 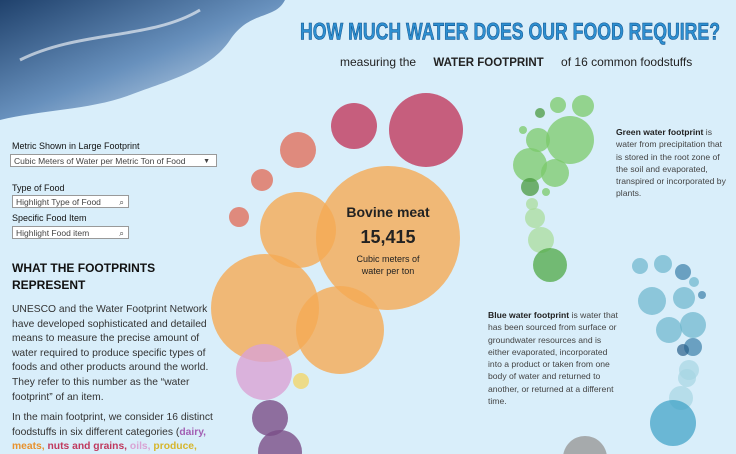 I want to click on filter-label: Metric Shown in Large Footprint, so click(x=76, y=146).